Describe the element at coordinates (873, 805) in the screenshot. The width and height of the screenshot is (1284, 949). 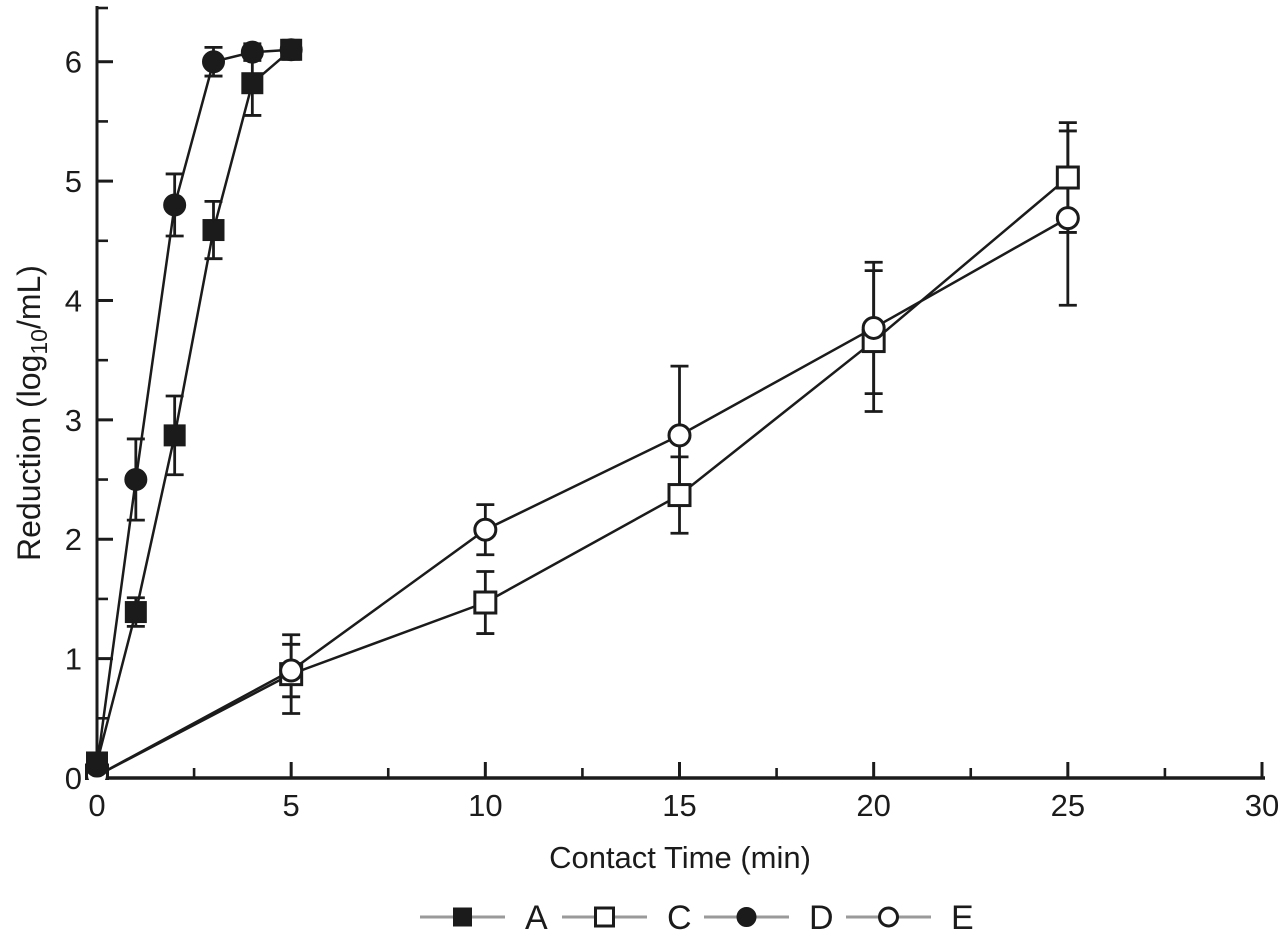
I see `x-tick-label: 20` at that location.